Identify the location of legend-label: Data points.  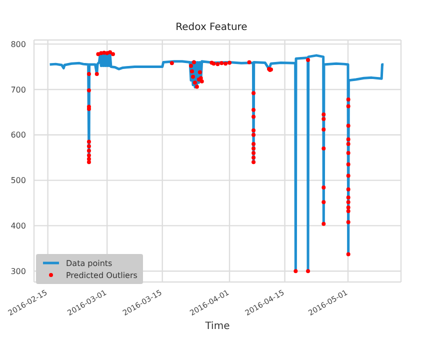
(89, 263).